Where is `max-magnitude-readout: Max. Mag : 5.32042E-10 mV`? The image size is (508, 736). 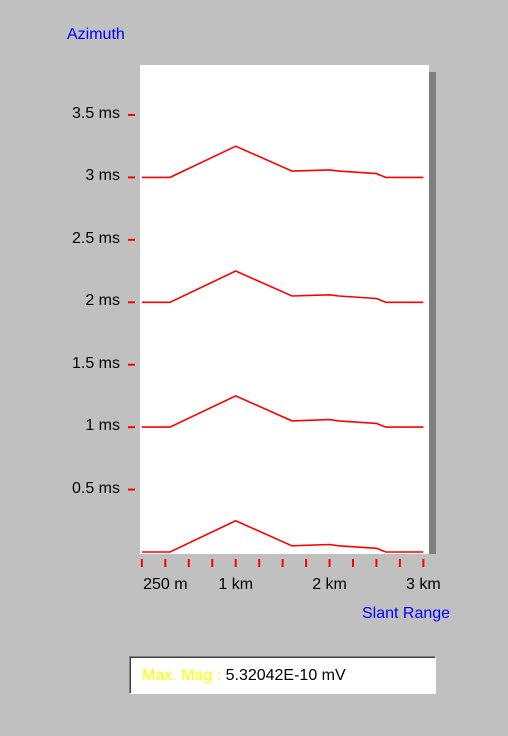
max-magnitude-readout: Max. Mag : 5.32042E-10 mV is located at coordinates (282, 675).